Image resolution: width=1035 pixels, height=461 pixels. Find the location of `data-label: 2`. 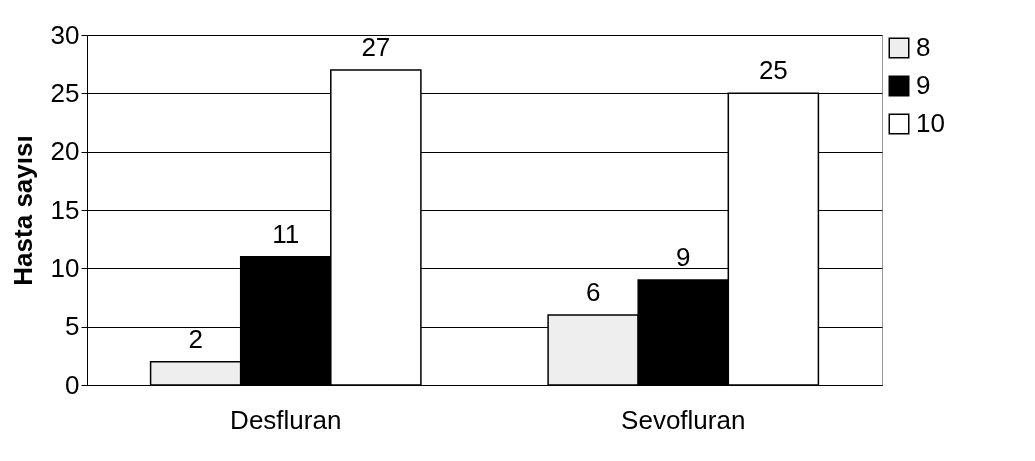

data-label: 2 is located at coordinates (195, 338).